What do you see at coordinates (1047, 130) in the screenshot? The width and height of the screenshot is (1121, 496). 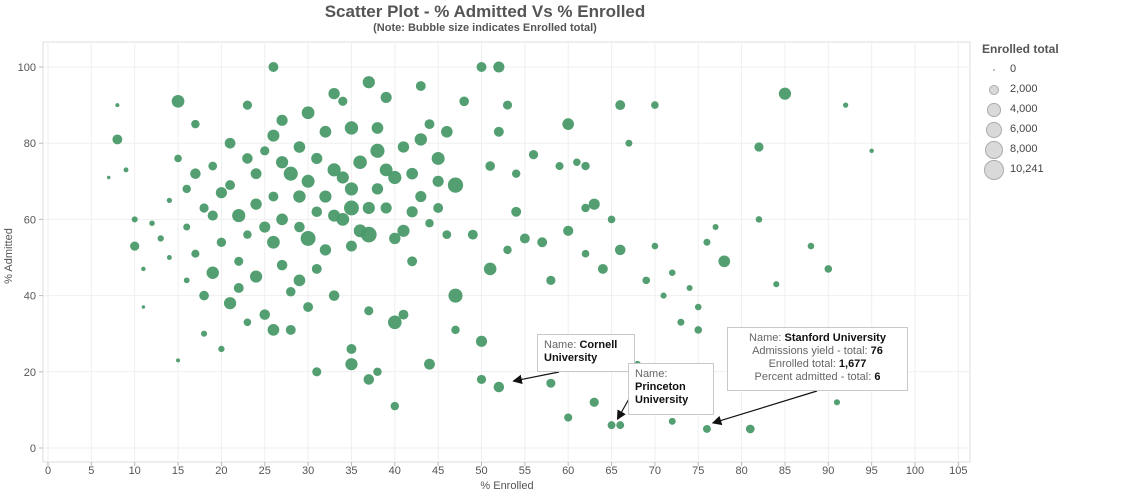 I see `legend-entry: 6,000` at bounding box center [1047, 130].